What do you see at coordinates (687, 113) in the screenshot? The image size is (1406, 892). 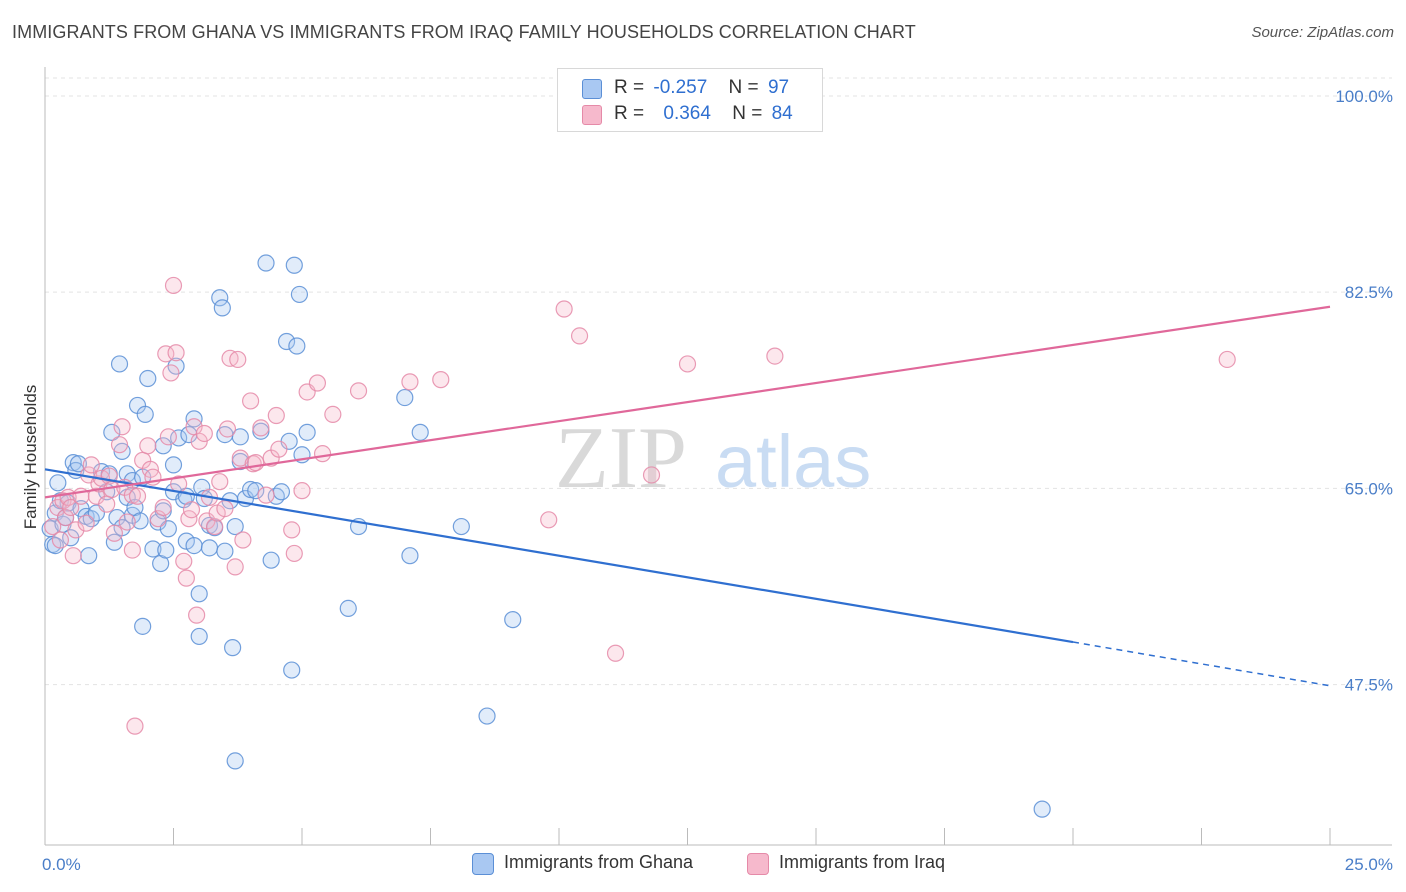 I see `legend-iraq-r-value: 0.364` at bounding box center [687, 113].